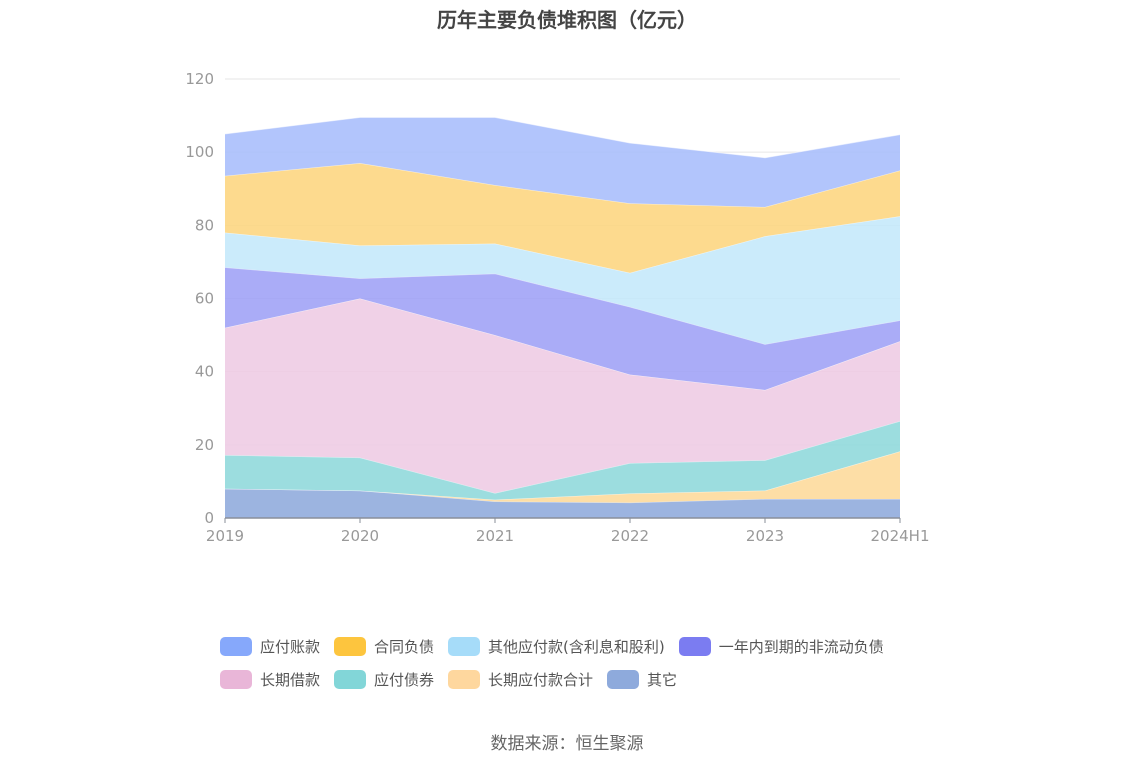 The image size is (1134, 766). Describe the element at coordinates (204, 299) in the screenshot. I see `y-tick-label: 60` at that location.